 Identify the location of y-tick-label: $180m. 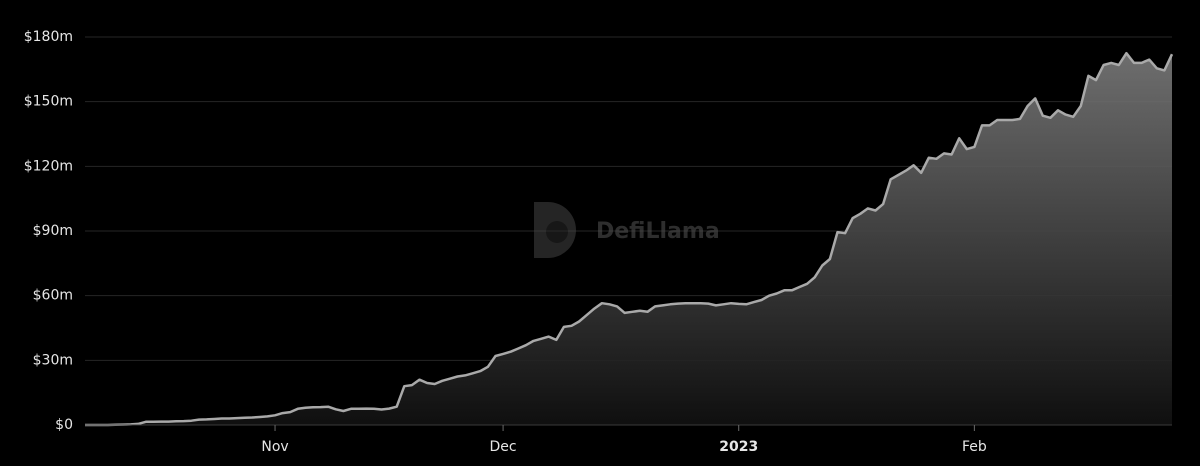
(48, 37).